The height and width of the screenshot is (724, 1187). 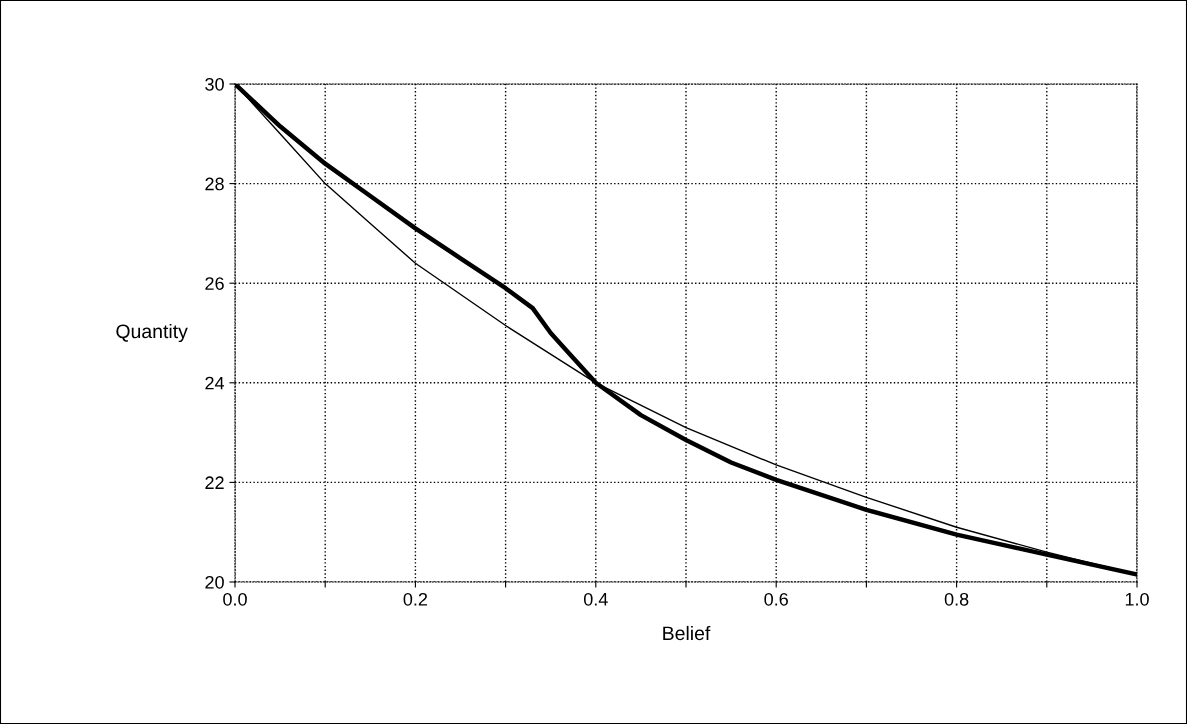 What do you see at coordinates (415, 599) in the screenshot?
I see `x-tick-label: 0.2` at bounding box center [415, 599].